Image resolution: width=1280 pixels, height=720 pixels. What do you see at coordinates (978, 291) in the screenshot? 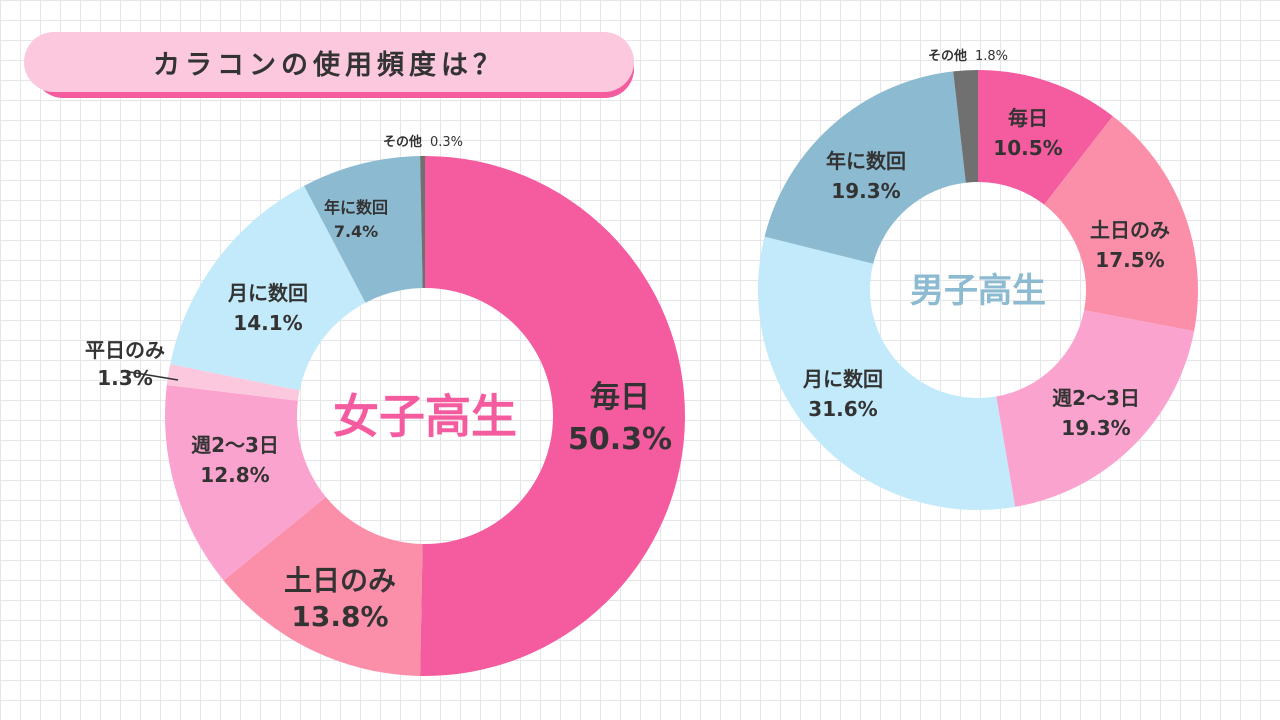
I see `center-label: 男子高生` at bounding box center [978, 291].